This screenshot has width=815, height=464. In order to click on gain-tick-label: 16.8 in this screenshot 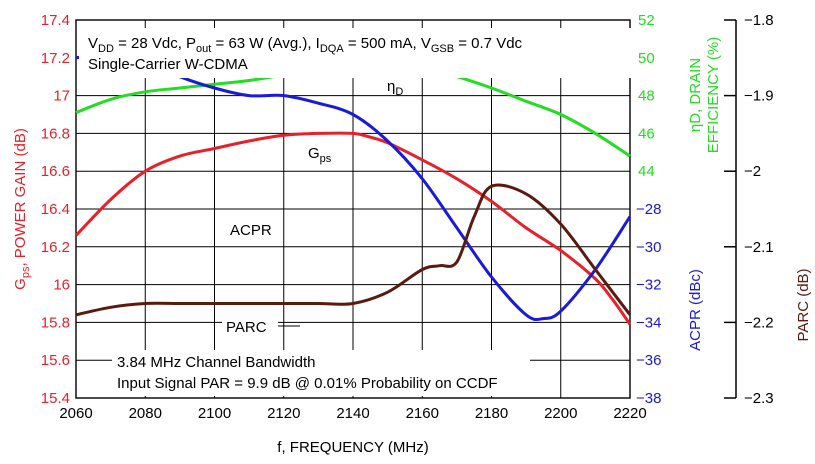, I will do `click(55, 133)`.